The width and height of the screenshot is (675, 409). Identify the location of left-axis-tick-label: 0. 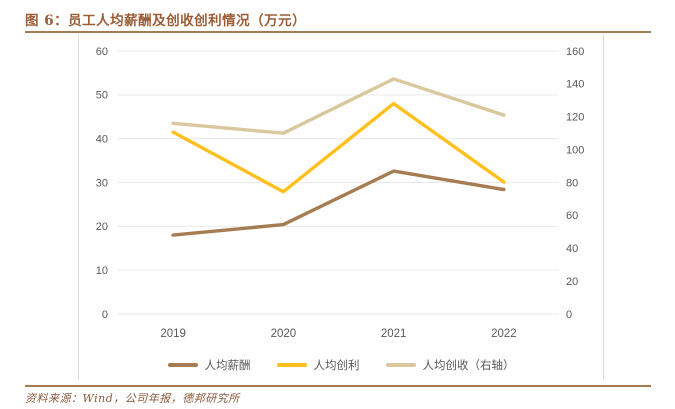
(105, 315).